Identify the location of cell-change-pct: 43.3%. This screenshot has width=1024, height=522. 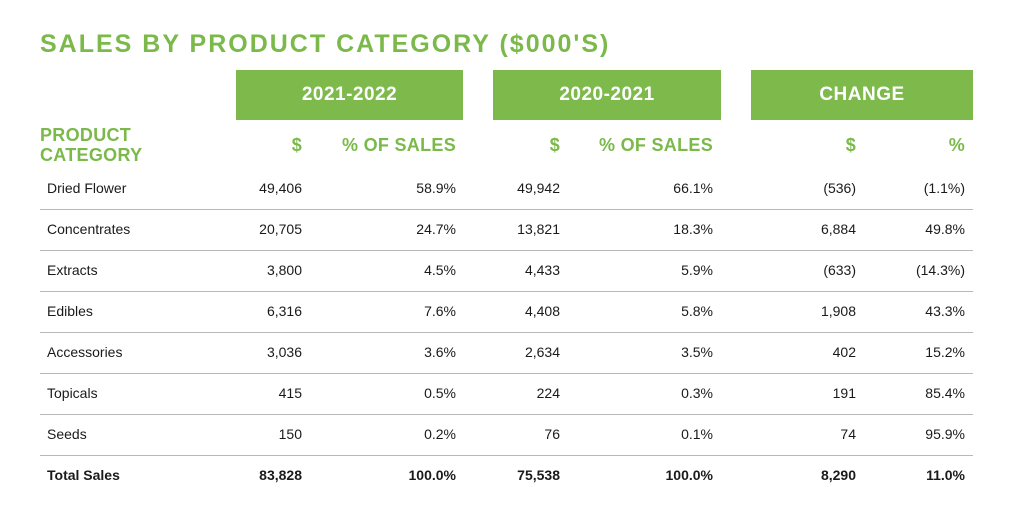
(945, 311).